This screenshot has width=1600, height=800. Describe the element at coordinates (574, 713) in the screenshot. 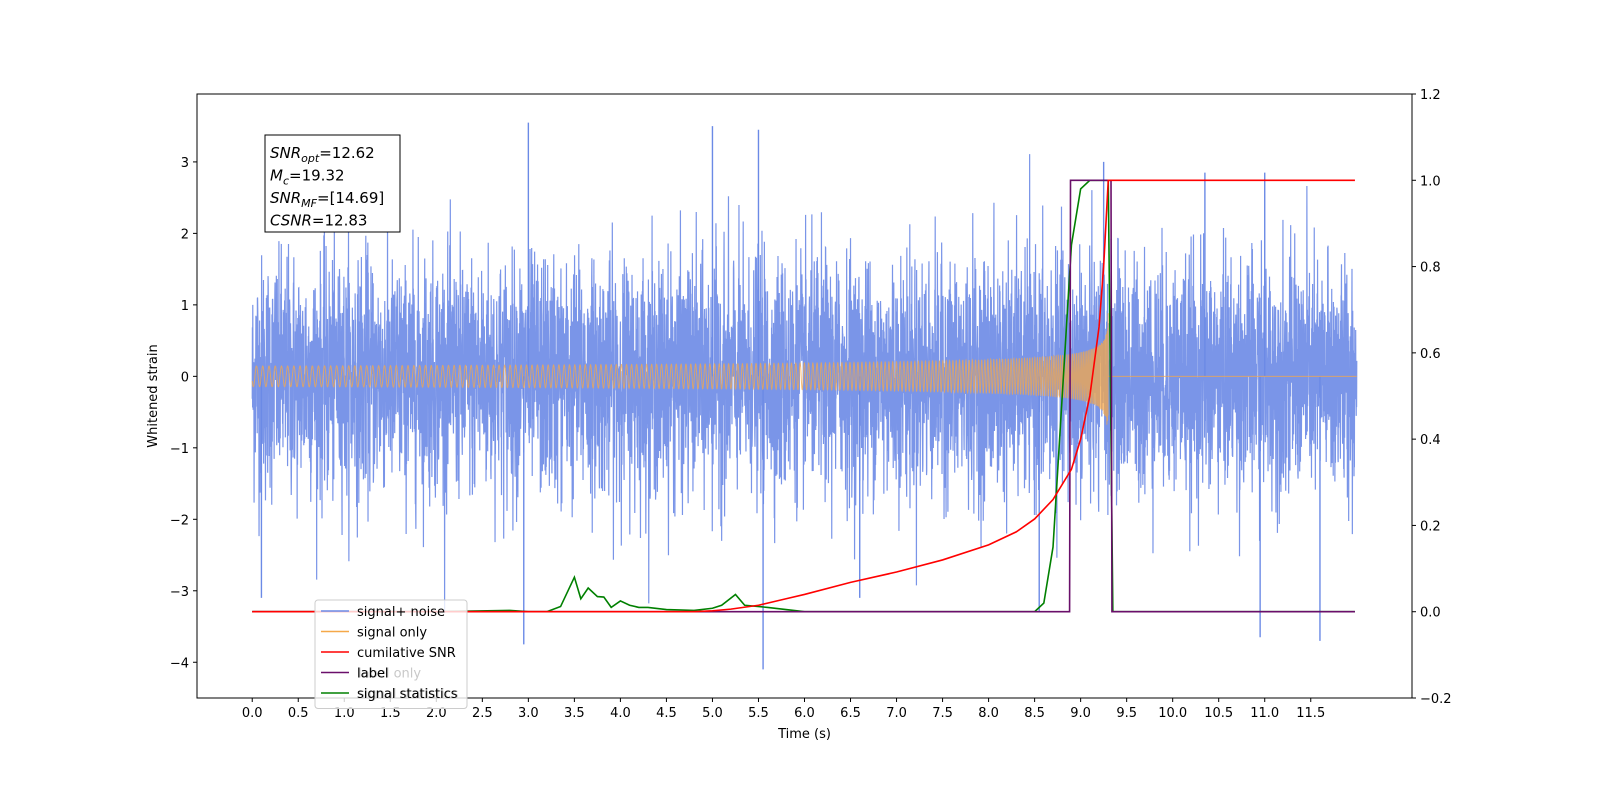

I see `x-tick-label: 3.5` at that location.